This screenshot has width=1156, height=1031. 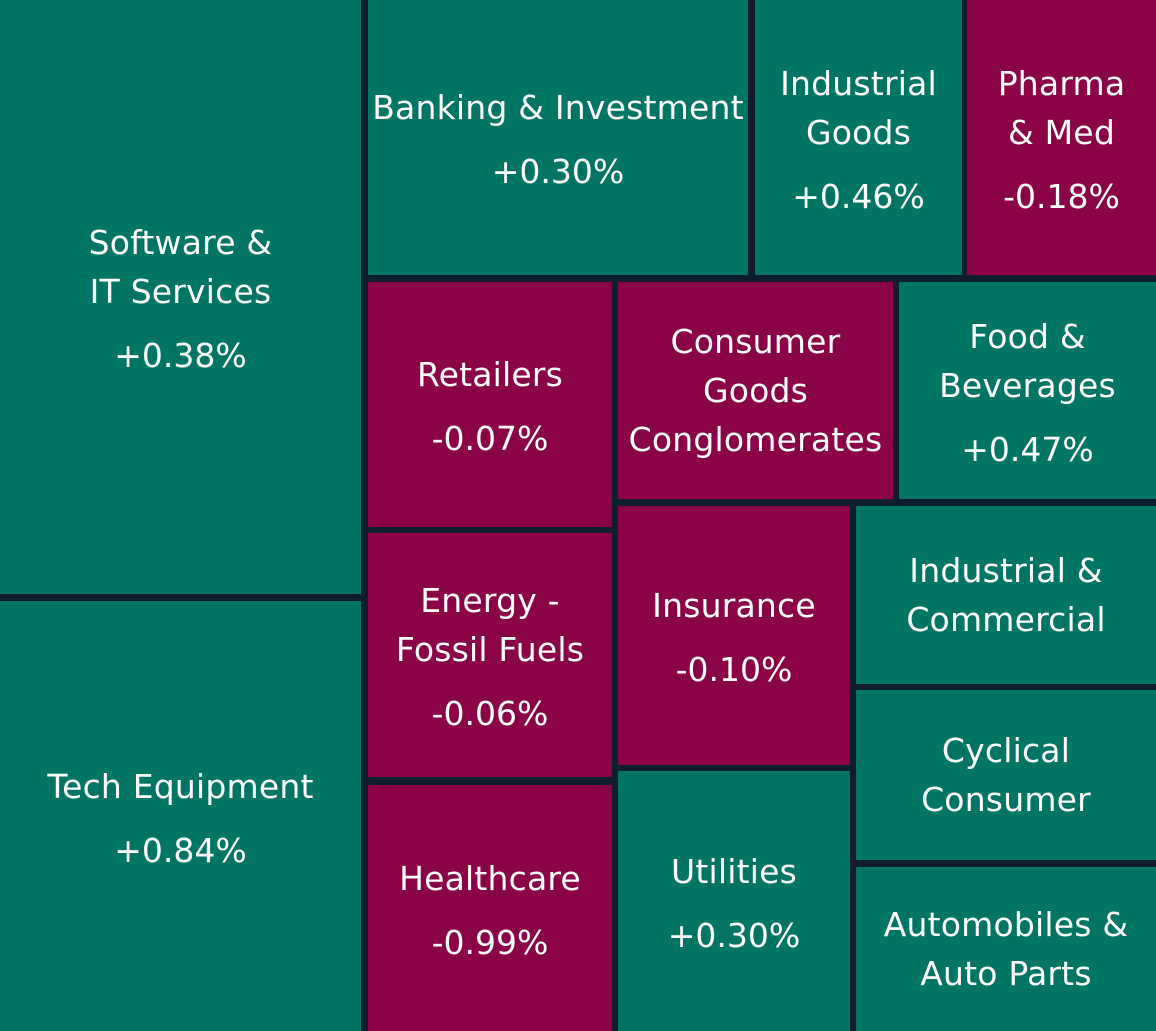 I want to click on tile-change-value: +0.46%, so click(x=858, y=196).